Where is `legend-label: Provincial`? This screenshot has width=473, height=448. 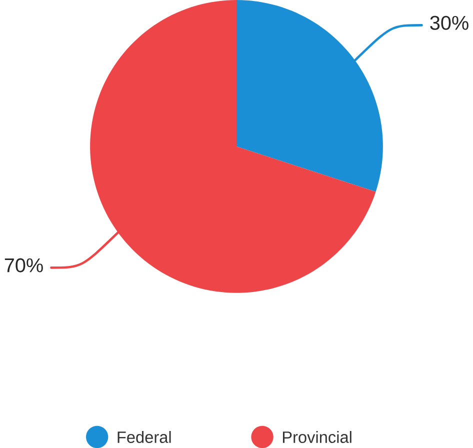 legend-label: Provincial is located at coordinates (317, 436).